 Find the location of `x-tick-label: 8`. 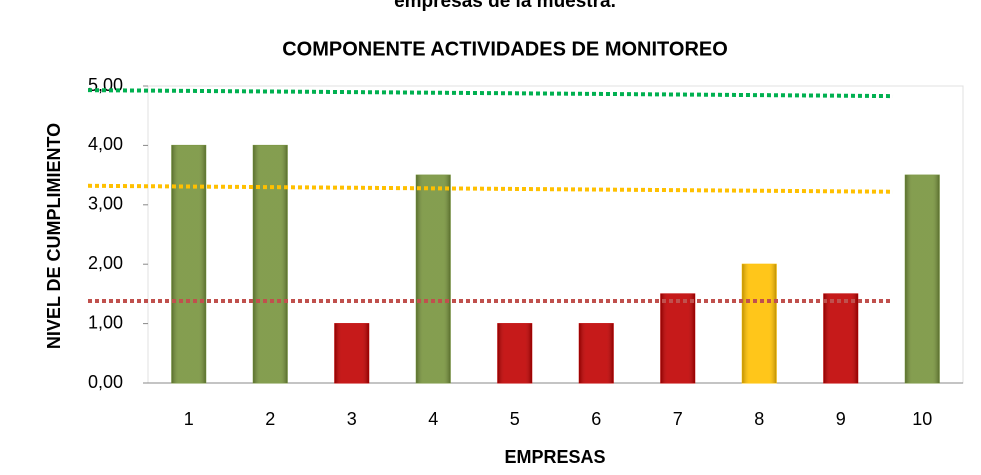

x-tick-label: 8 is located at coordinates (759, 419).